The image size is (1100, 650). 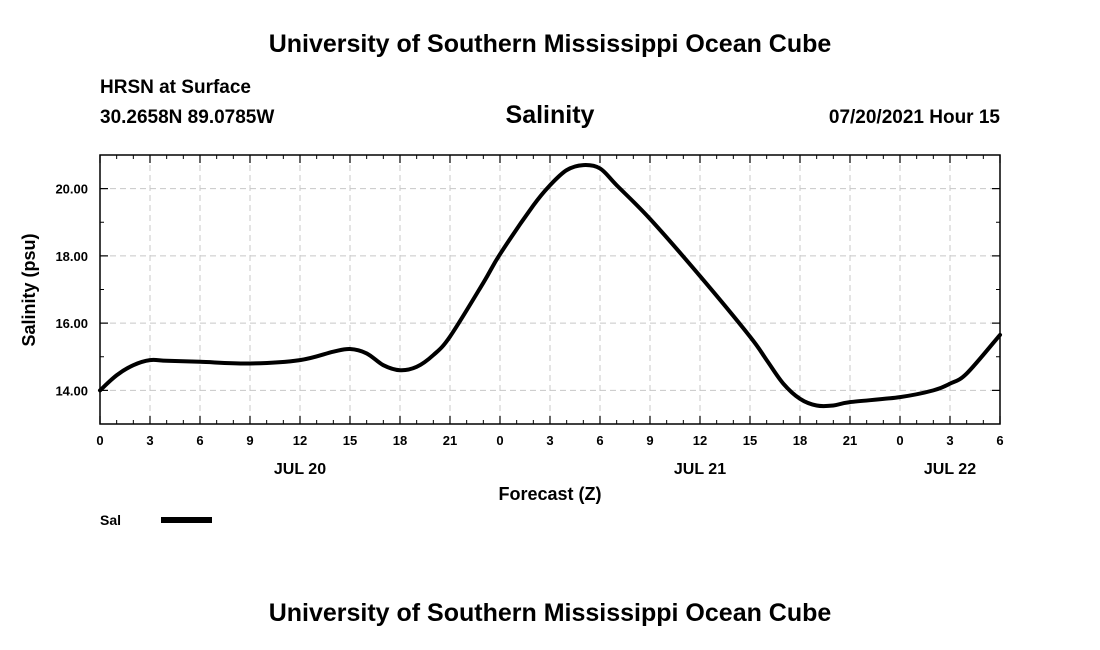 I want to click on y-tick-label: 16.00, so click(x=71, y=323).